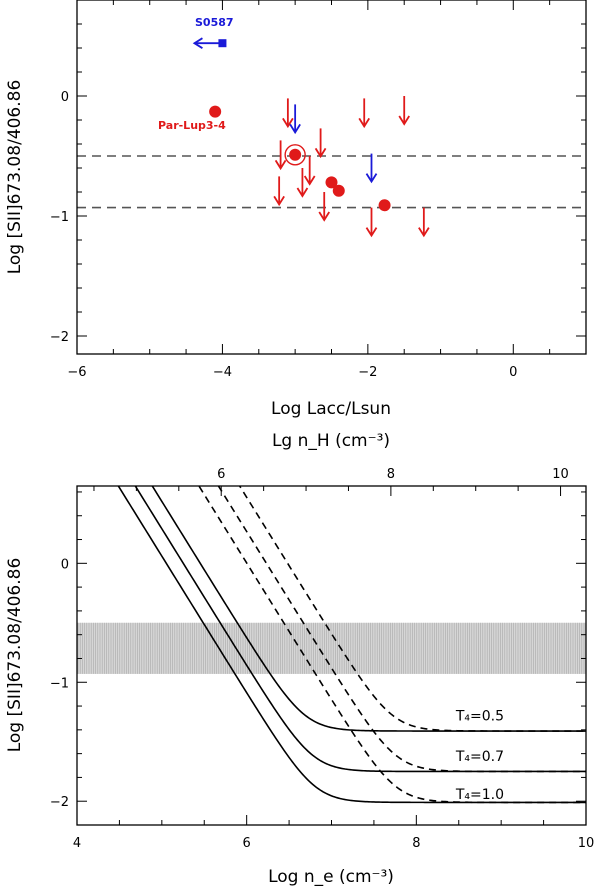 The width and height of the screenshot is (600, 892). What do you see at coordinates (59, 683) in the screenshot?
I see `bottom-ytick-label: −1` at bounding box center [59, 683].